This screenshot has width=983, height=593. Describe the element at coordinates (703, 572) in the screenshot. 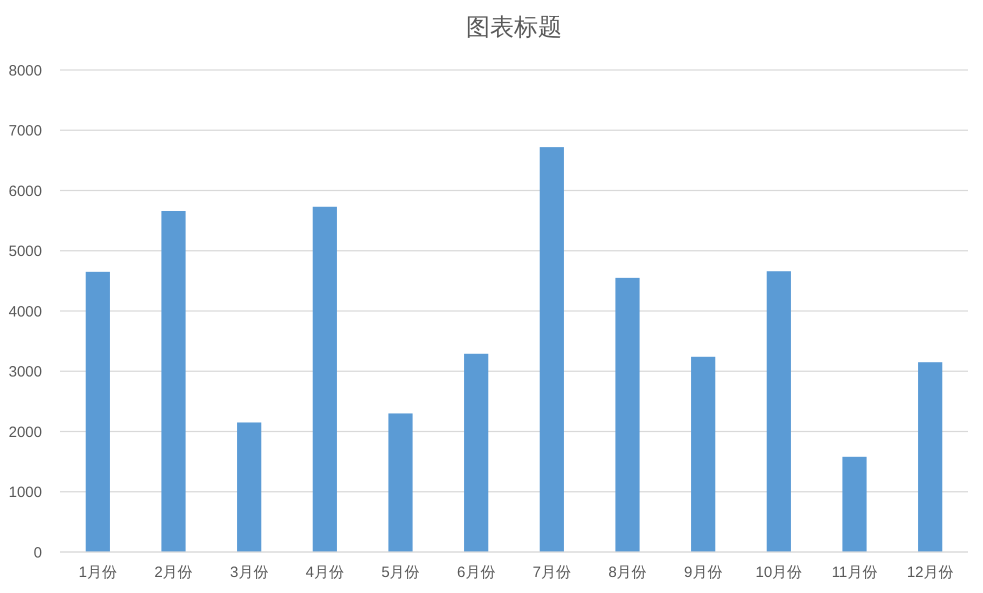

I see `x-tick-label: 9月份` at that location.